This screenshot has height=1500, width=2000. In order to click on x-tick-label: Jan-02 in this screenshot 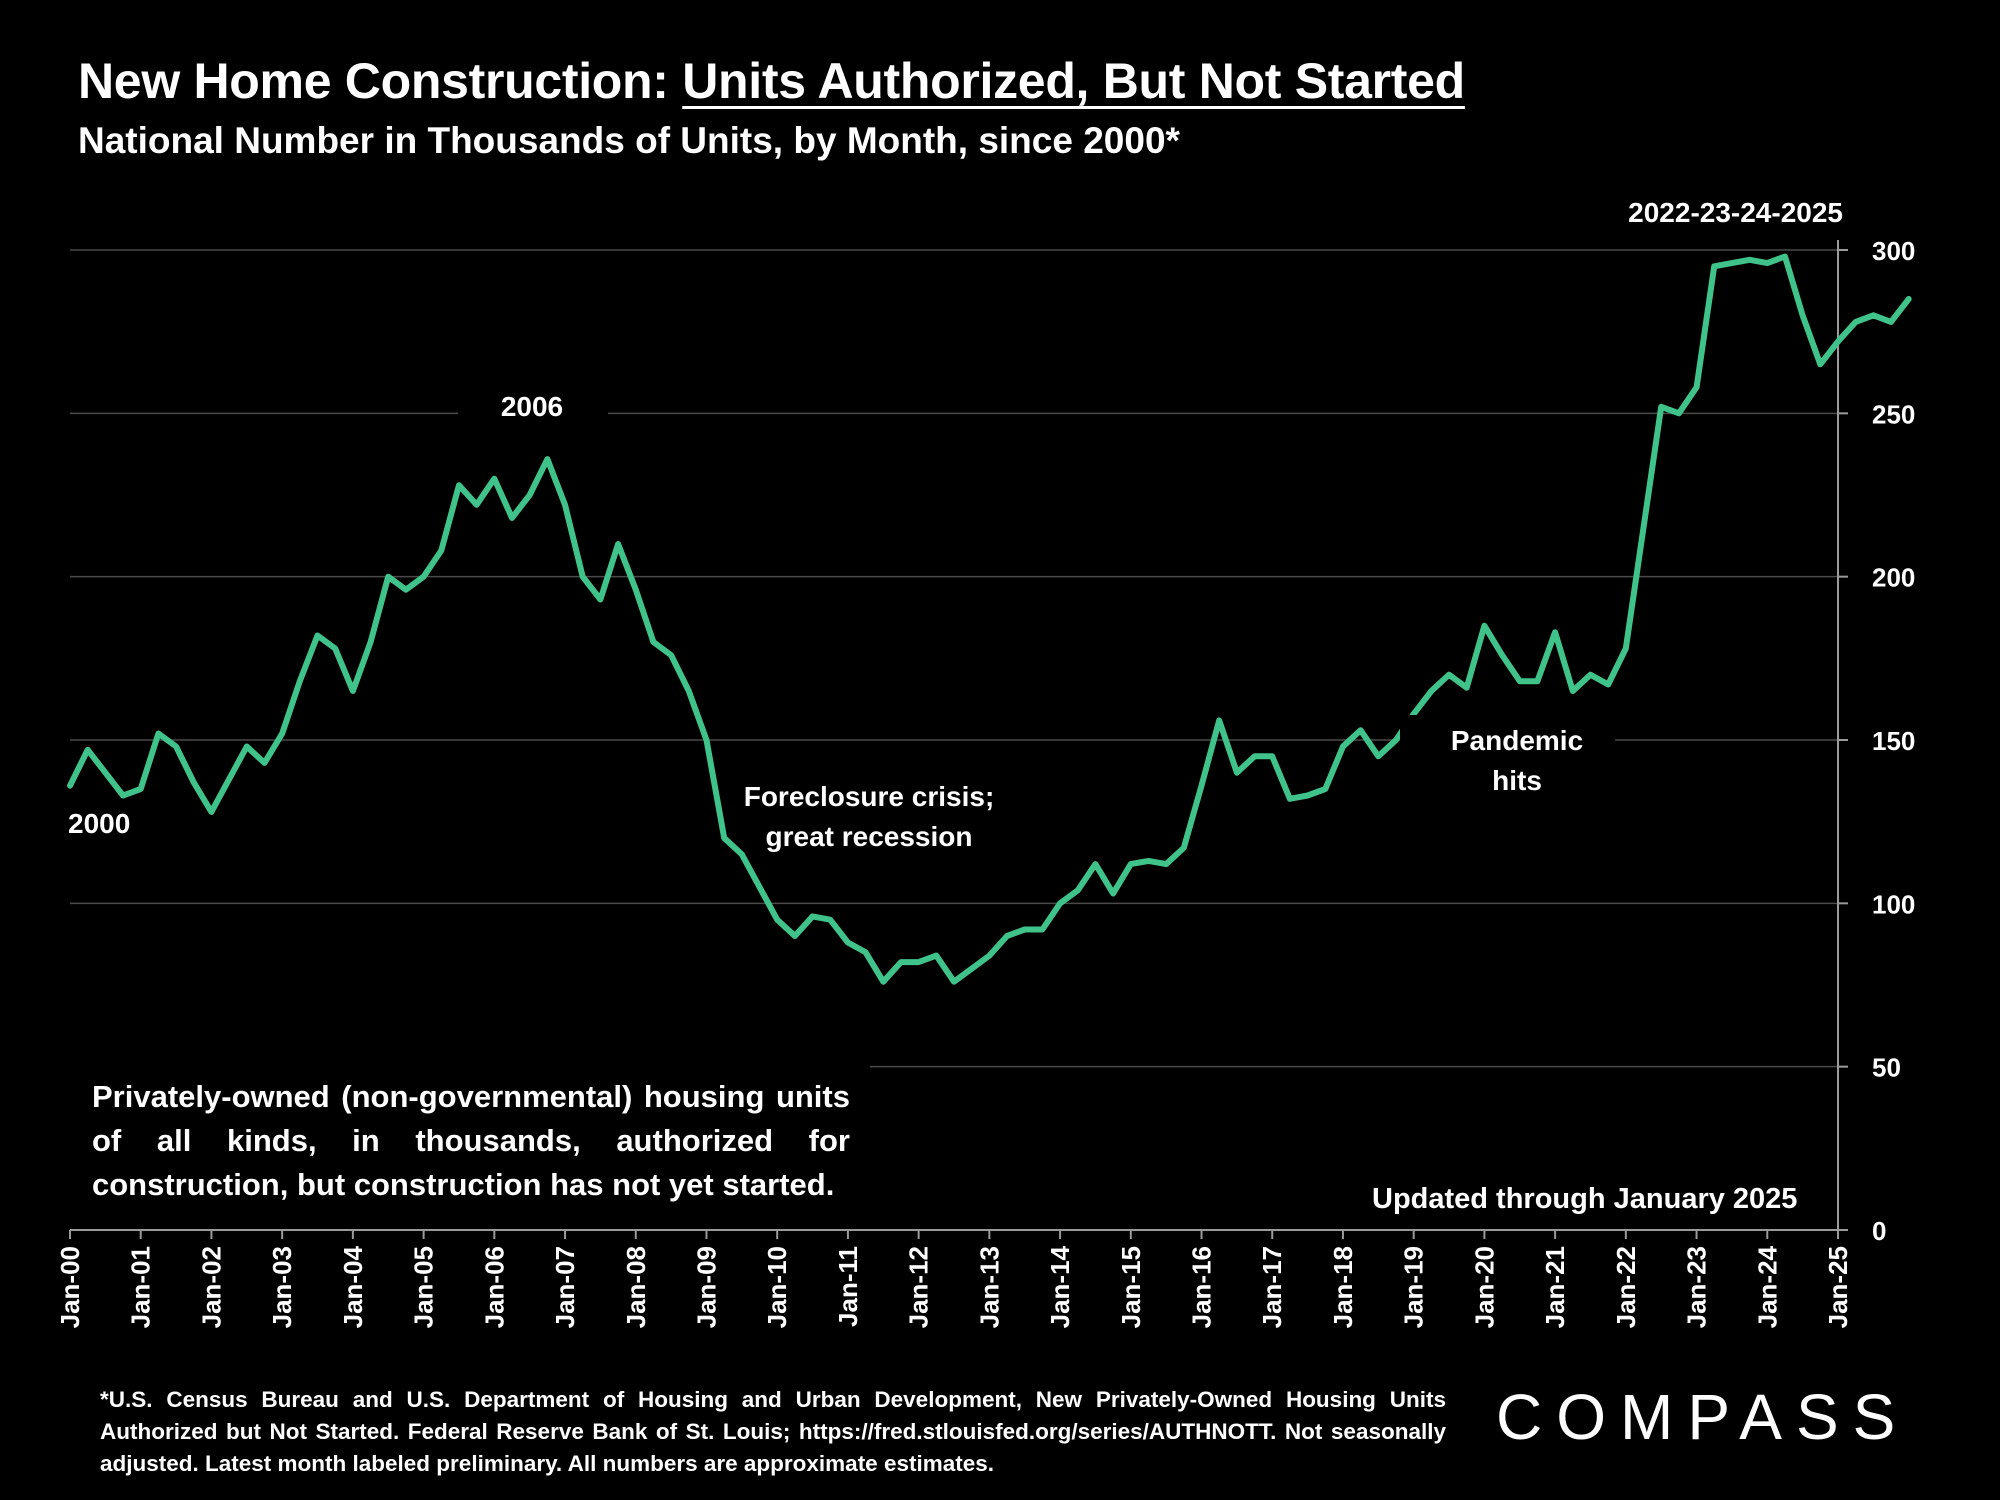, I will do `click(211, 1287)`.